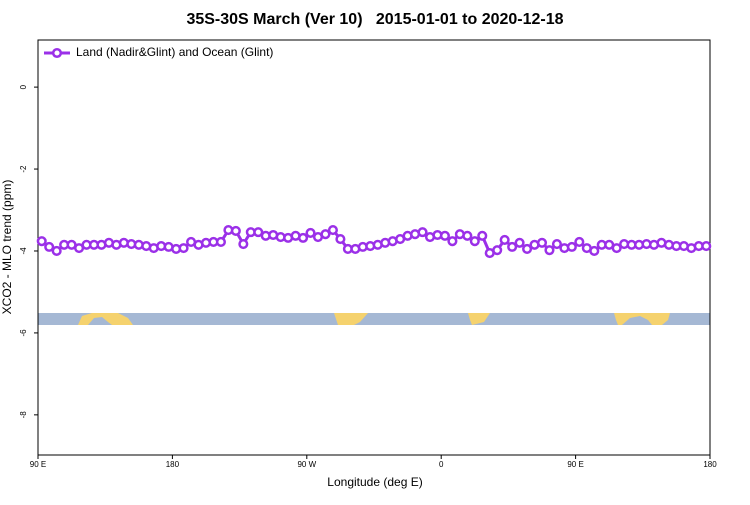 The width and height of the screenshot is (750, 505). What do you see at coordinates (174, 52) in the screenshot?
I see `legend-label: Land (Nadir&Glint) and Ocean (Glint)` at bounding box center [174, 52].